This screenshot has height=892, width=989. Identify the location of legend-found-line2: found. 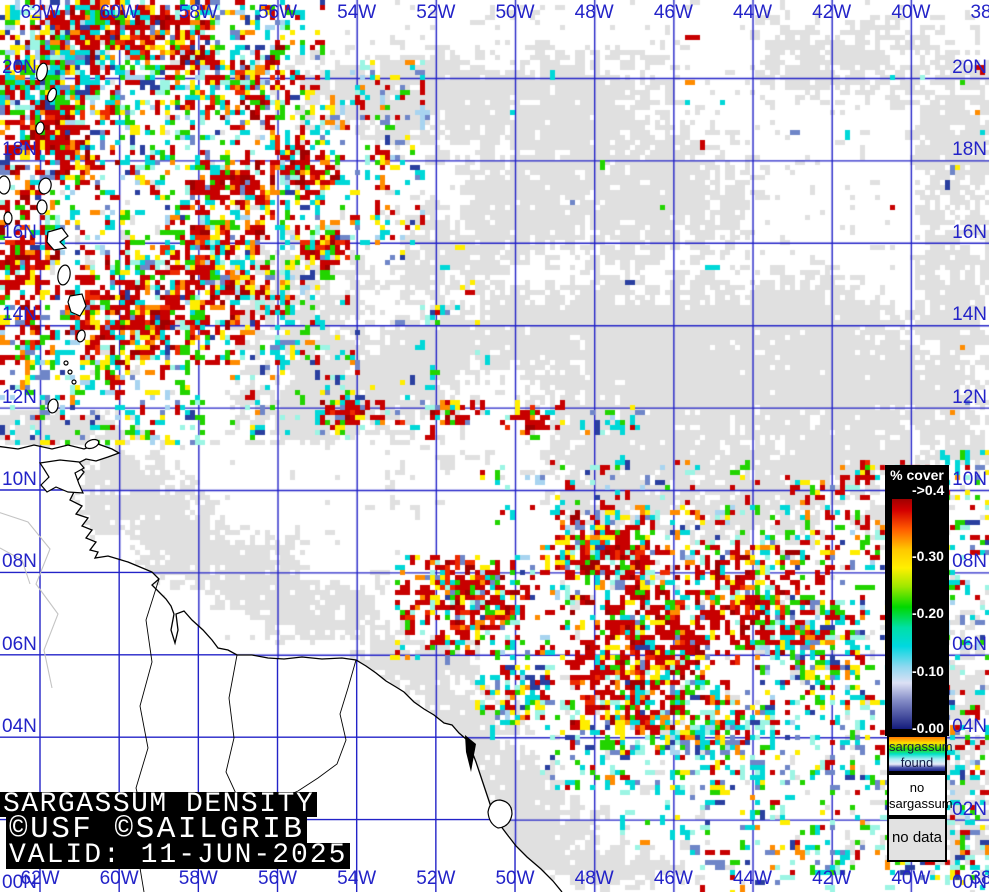
(917, 762).